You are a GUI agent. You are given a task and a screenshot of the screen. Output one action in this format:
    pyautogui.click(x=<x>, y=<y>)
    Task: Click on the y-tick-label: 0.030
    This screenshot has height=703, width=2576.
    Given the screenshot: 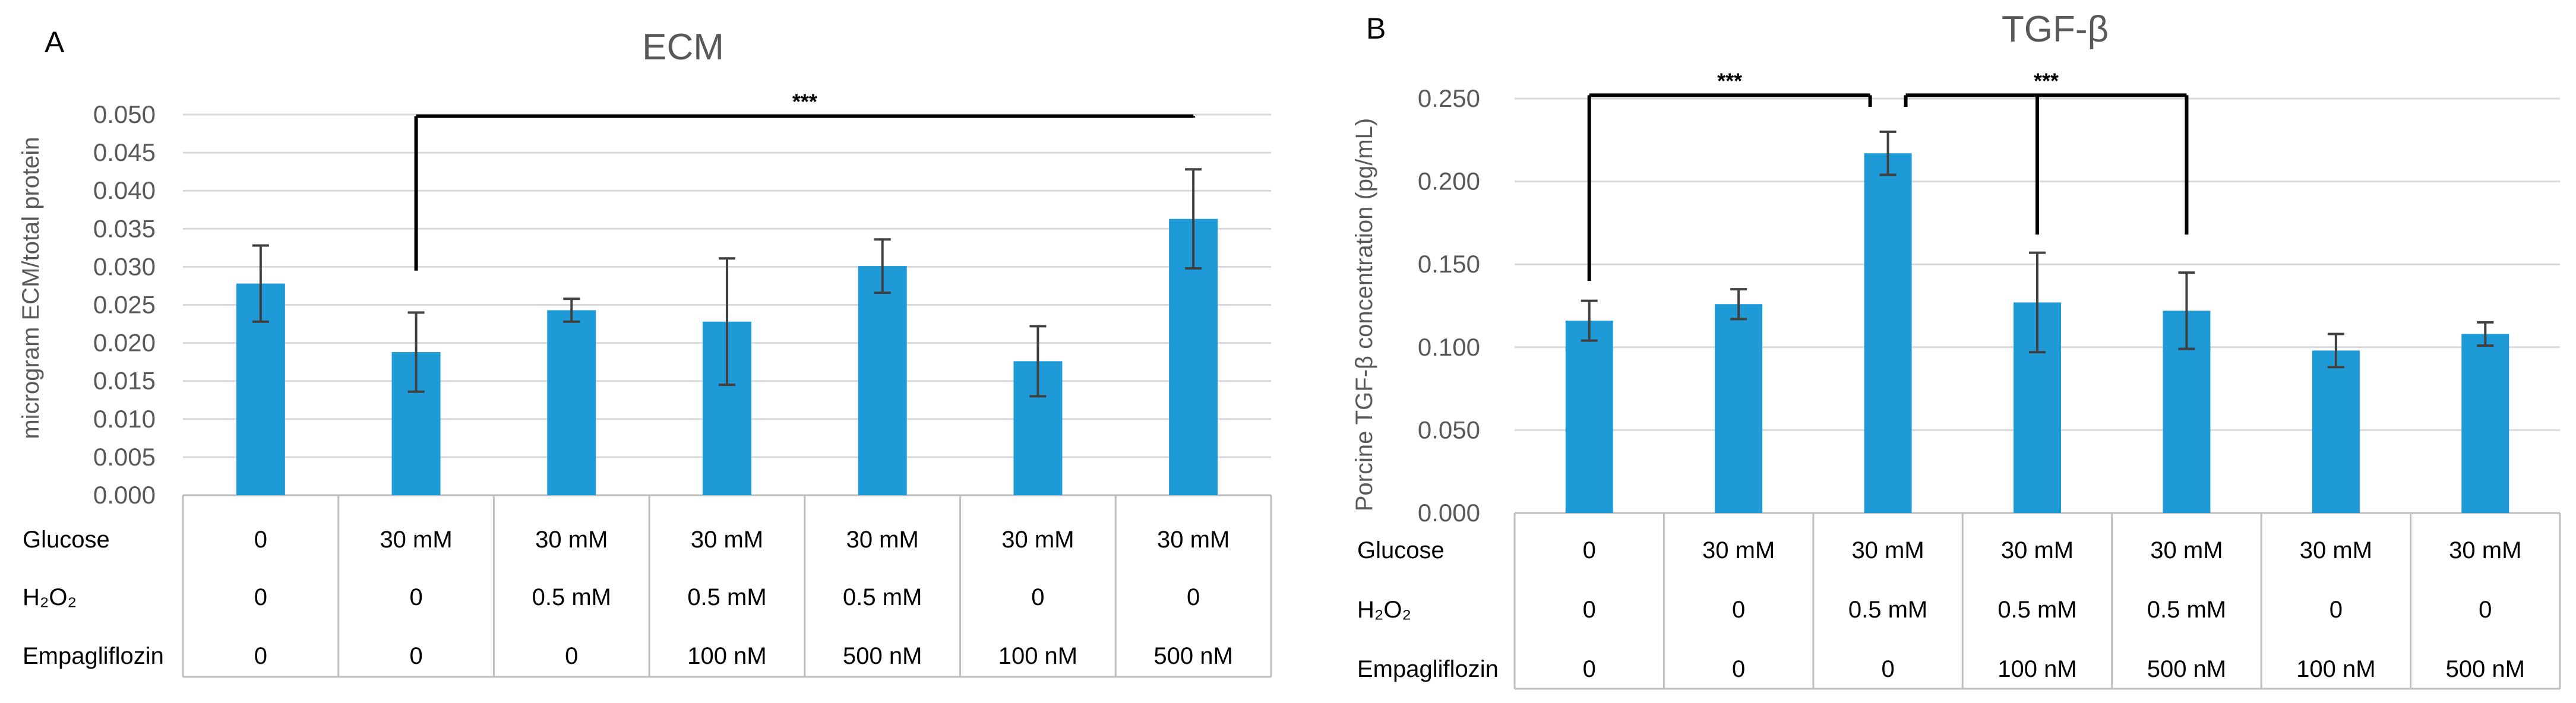 What is the action you would take?
    pyautogui.click(x=124, y=266)
    